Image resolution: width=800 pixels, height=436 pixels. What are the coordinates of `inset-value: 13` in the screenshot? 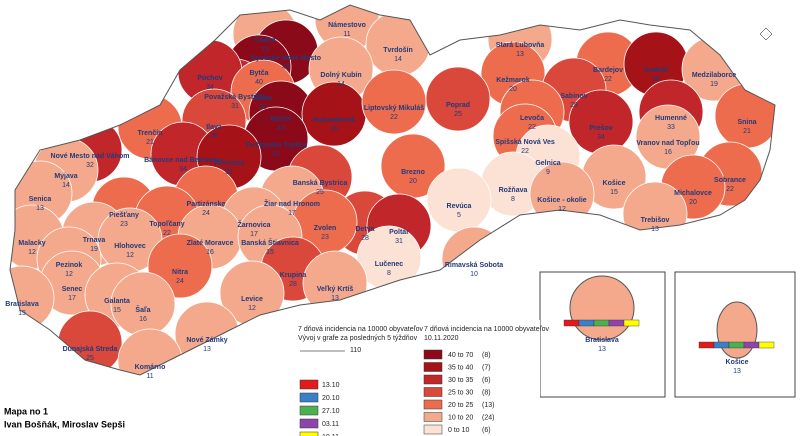 It's located at (602, 349).